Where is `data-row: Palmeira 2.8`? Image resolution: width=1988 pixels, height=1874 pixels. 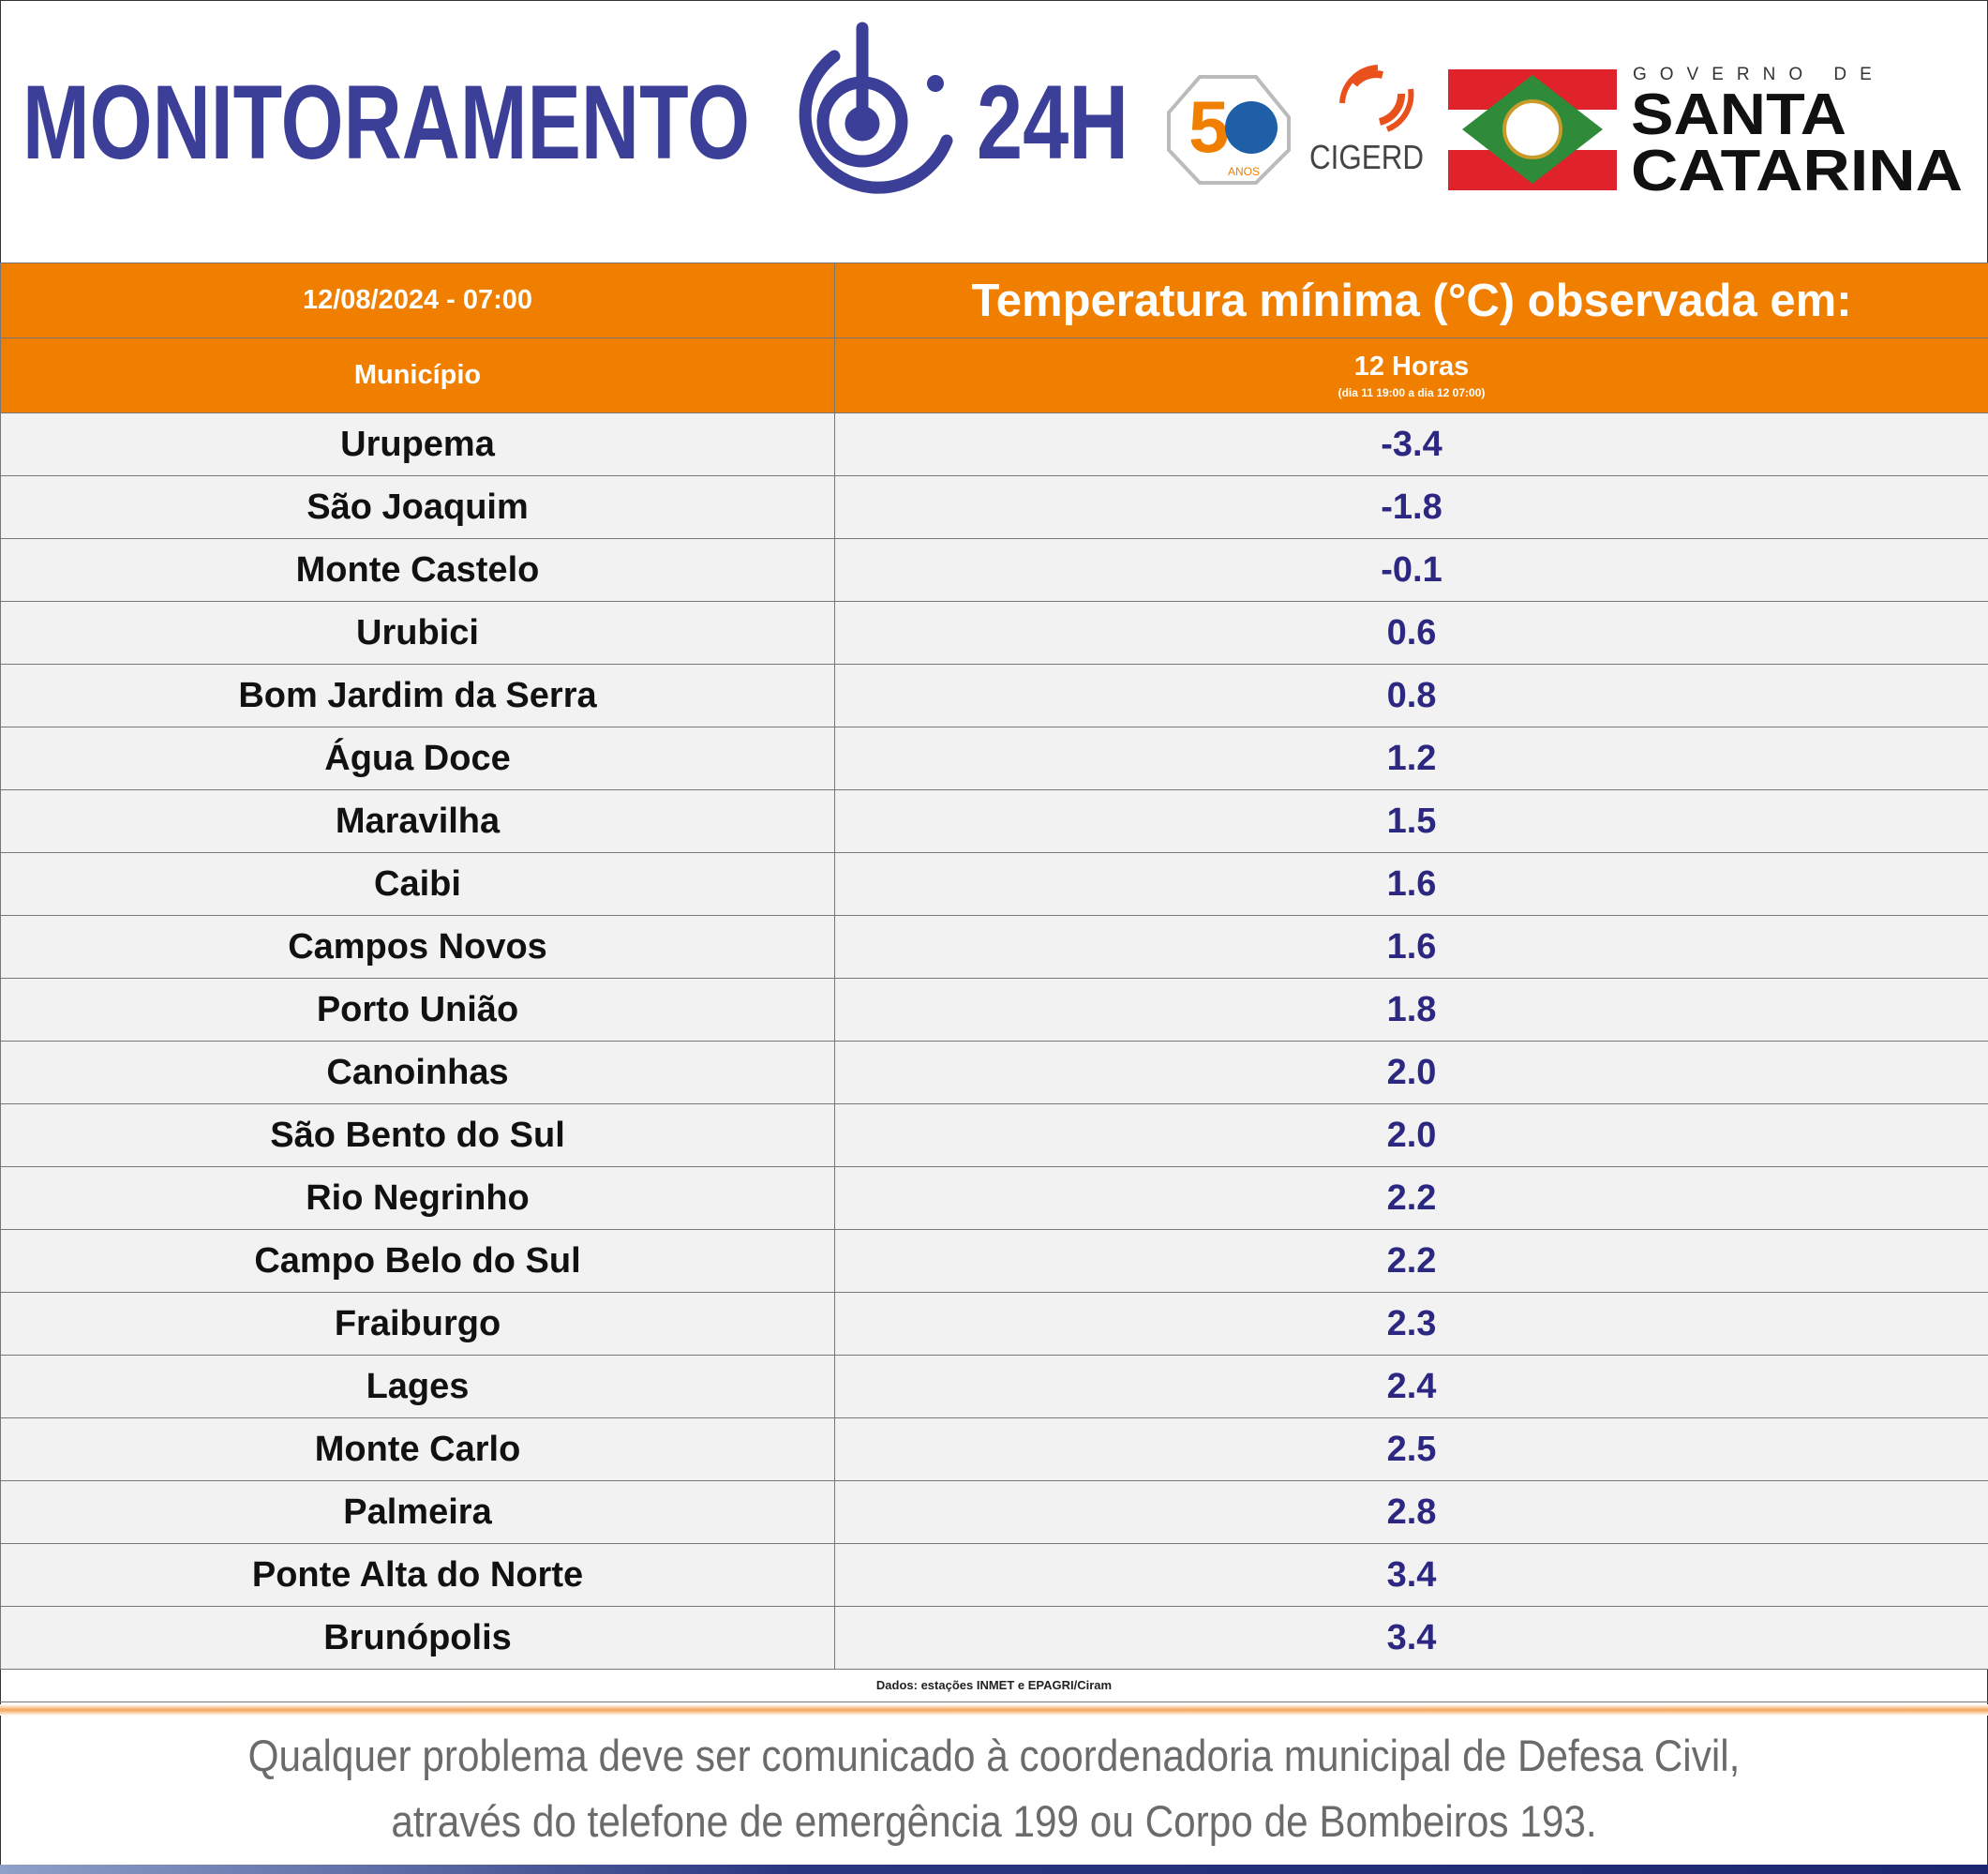
data-row: Palmeira 2.8 is located at coordinates (994, 1512).